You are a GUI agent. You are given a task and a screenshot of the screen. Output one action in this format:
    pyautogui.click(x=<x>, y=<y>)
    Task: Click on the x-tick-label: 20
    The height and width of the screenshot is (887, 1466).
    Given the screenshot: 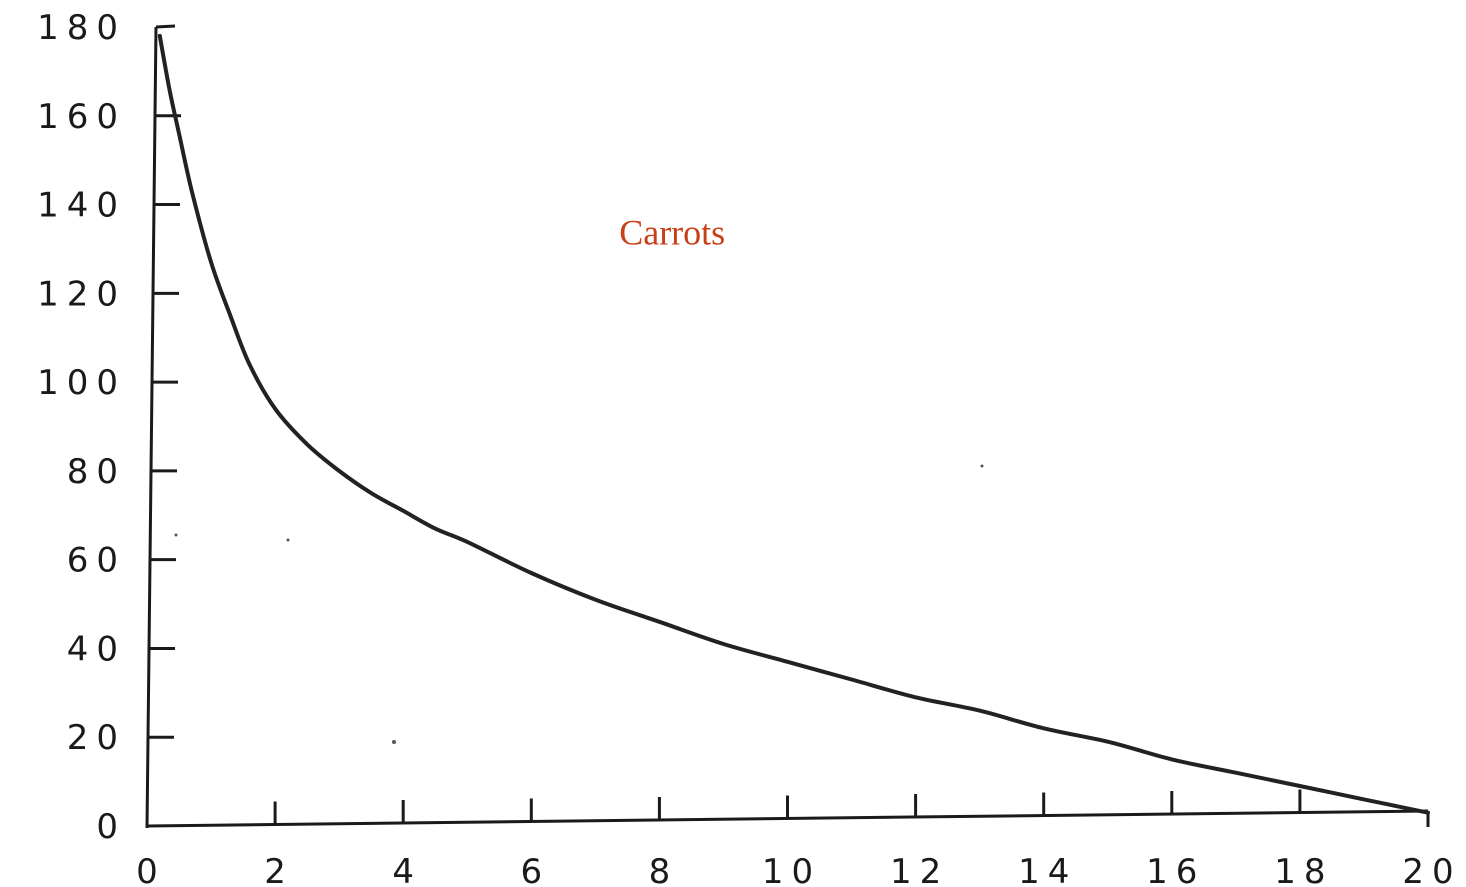 What is the action you would take?
    pyautogui.click(x=1431, y=869)
    